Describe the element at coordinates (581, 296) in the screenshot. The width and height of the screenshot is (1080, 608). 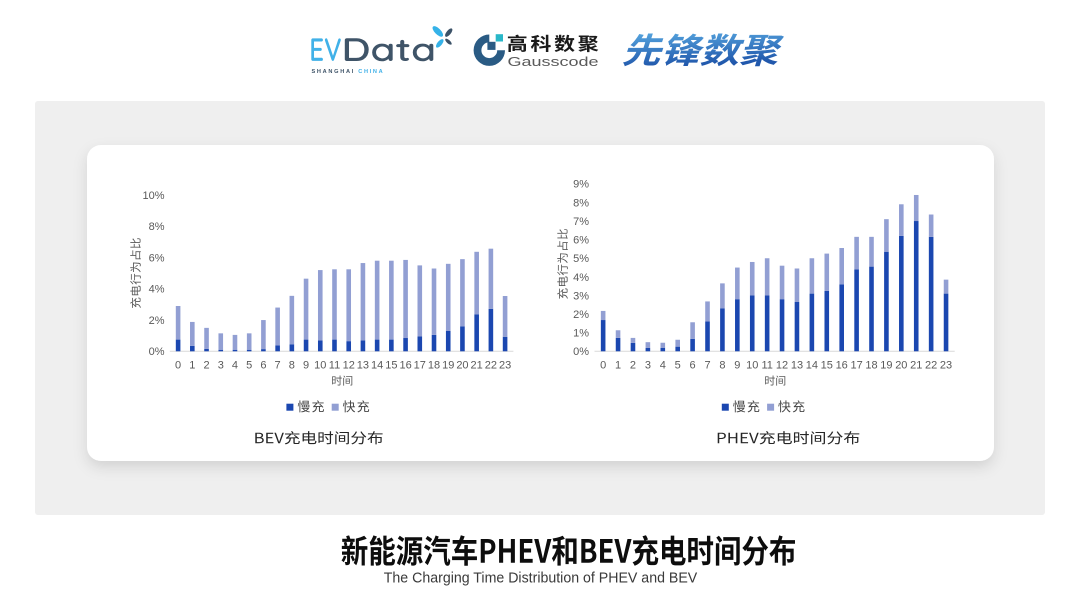
I see `svg-text: 3%` at that location.